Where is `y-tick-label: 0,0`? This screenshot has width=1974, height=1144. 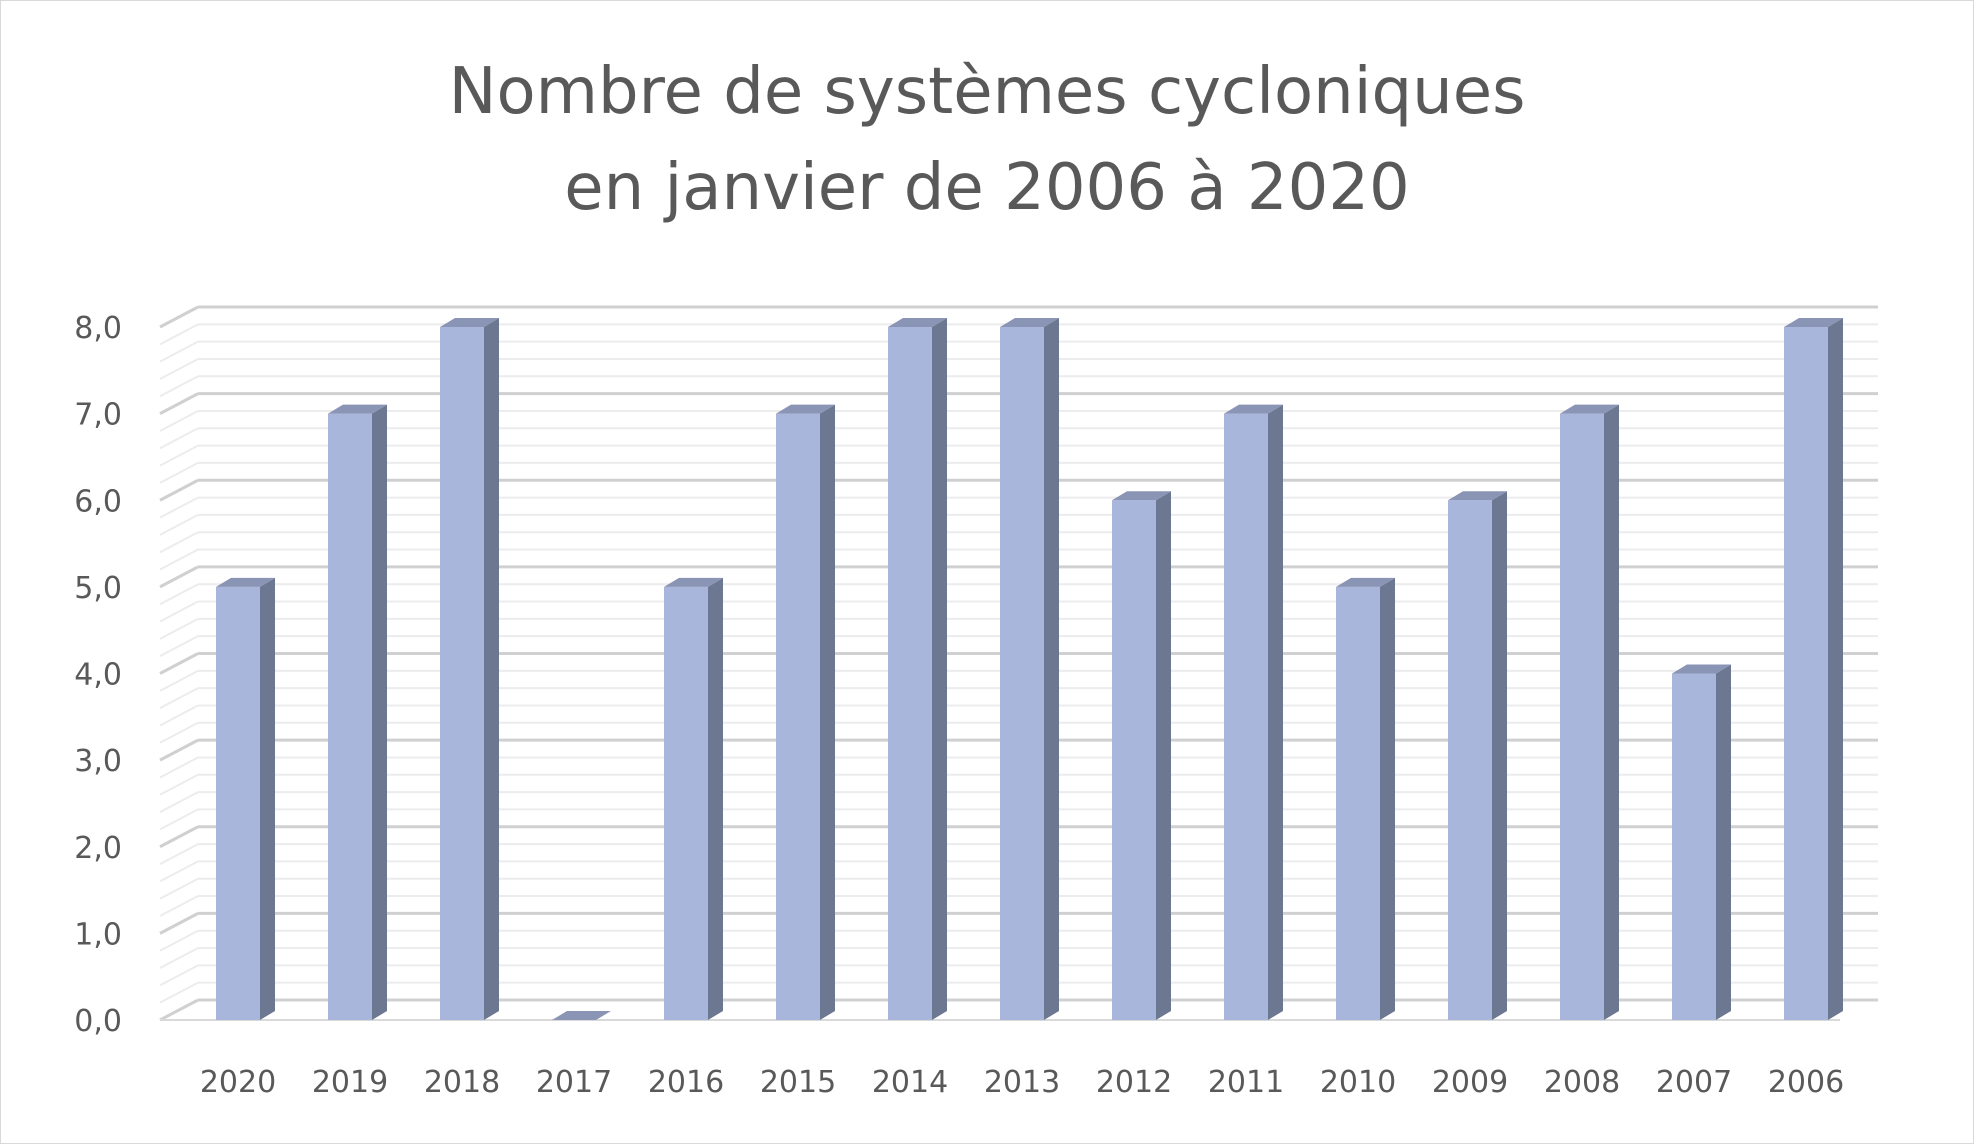
y-tick-label: 0,0 is located at coordinates (98, 1021).